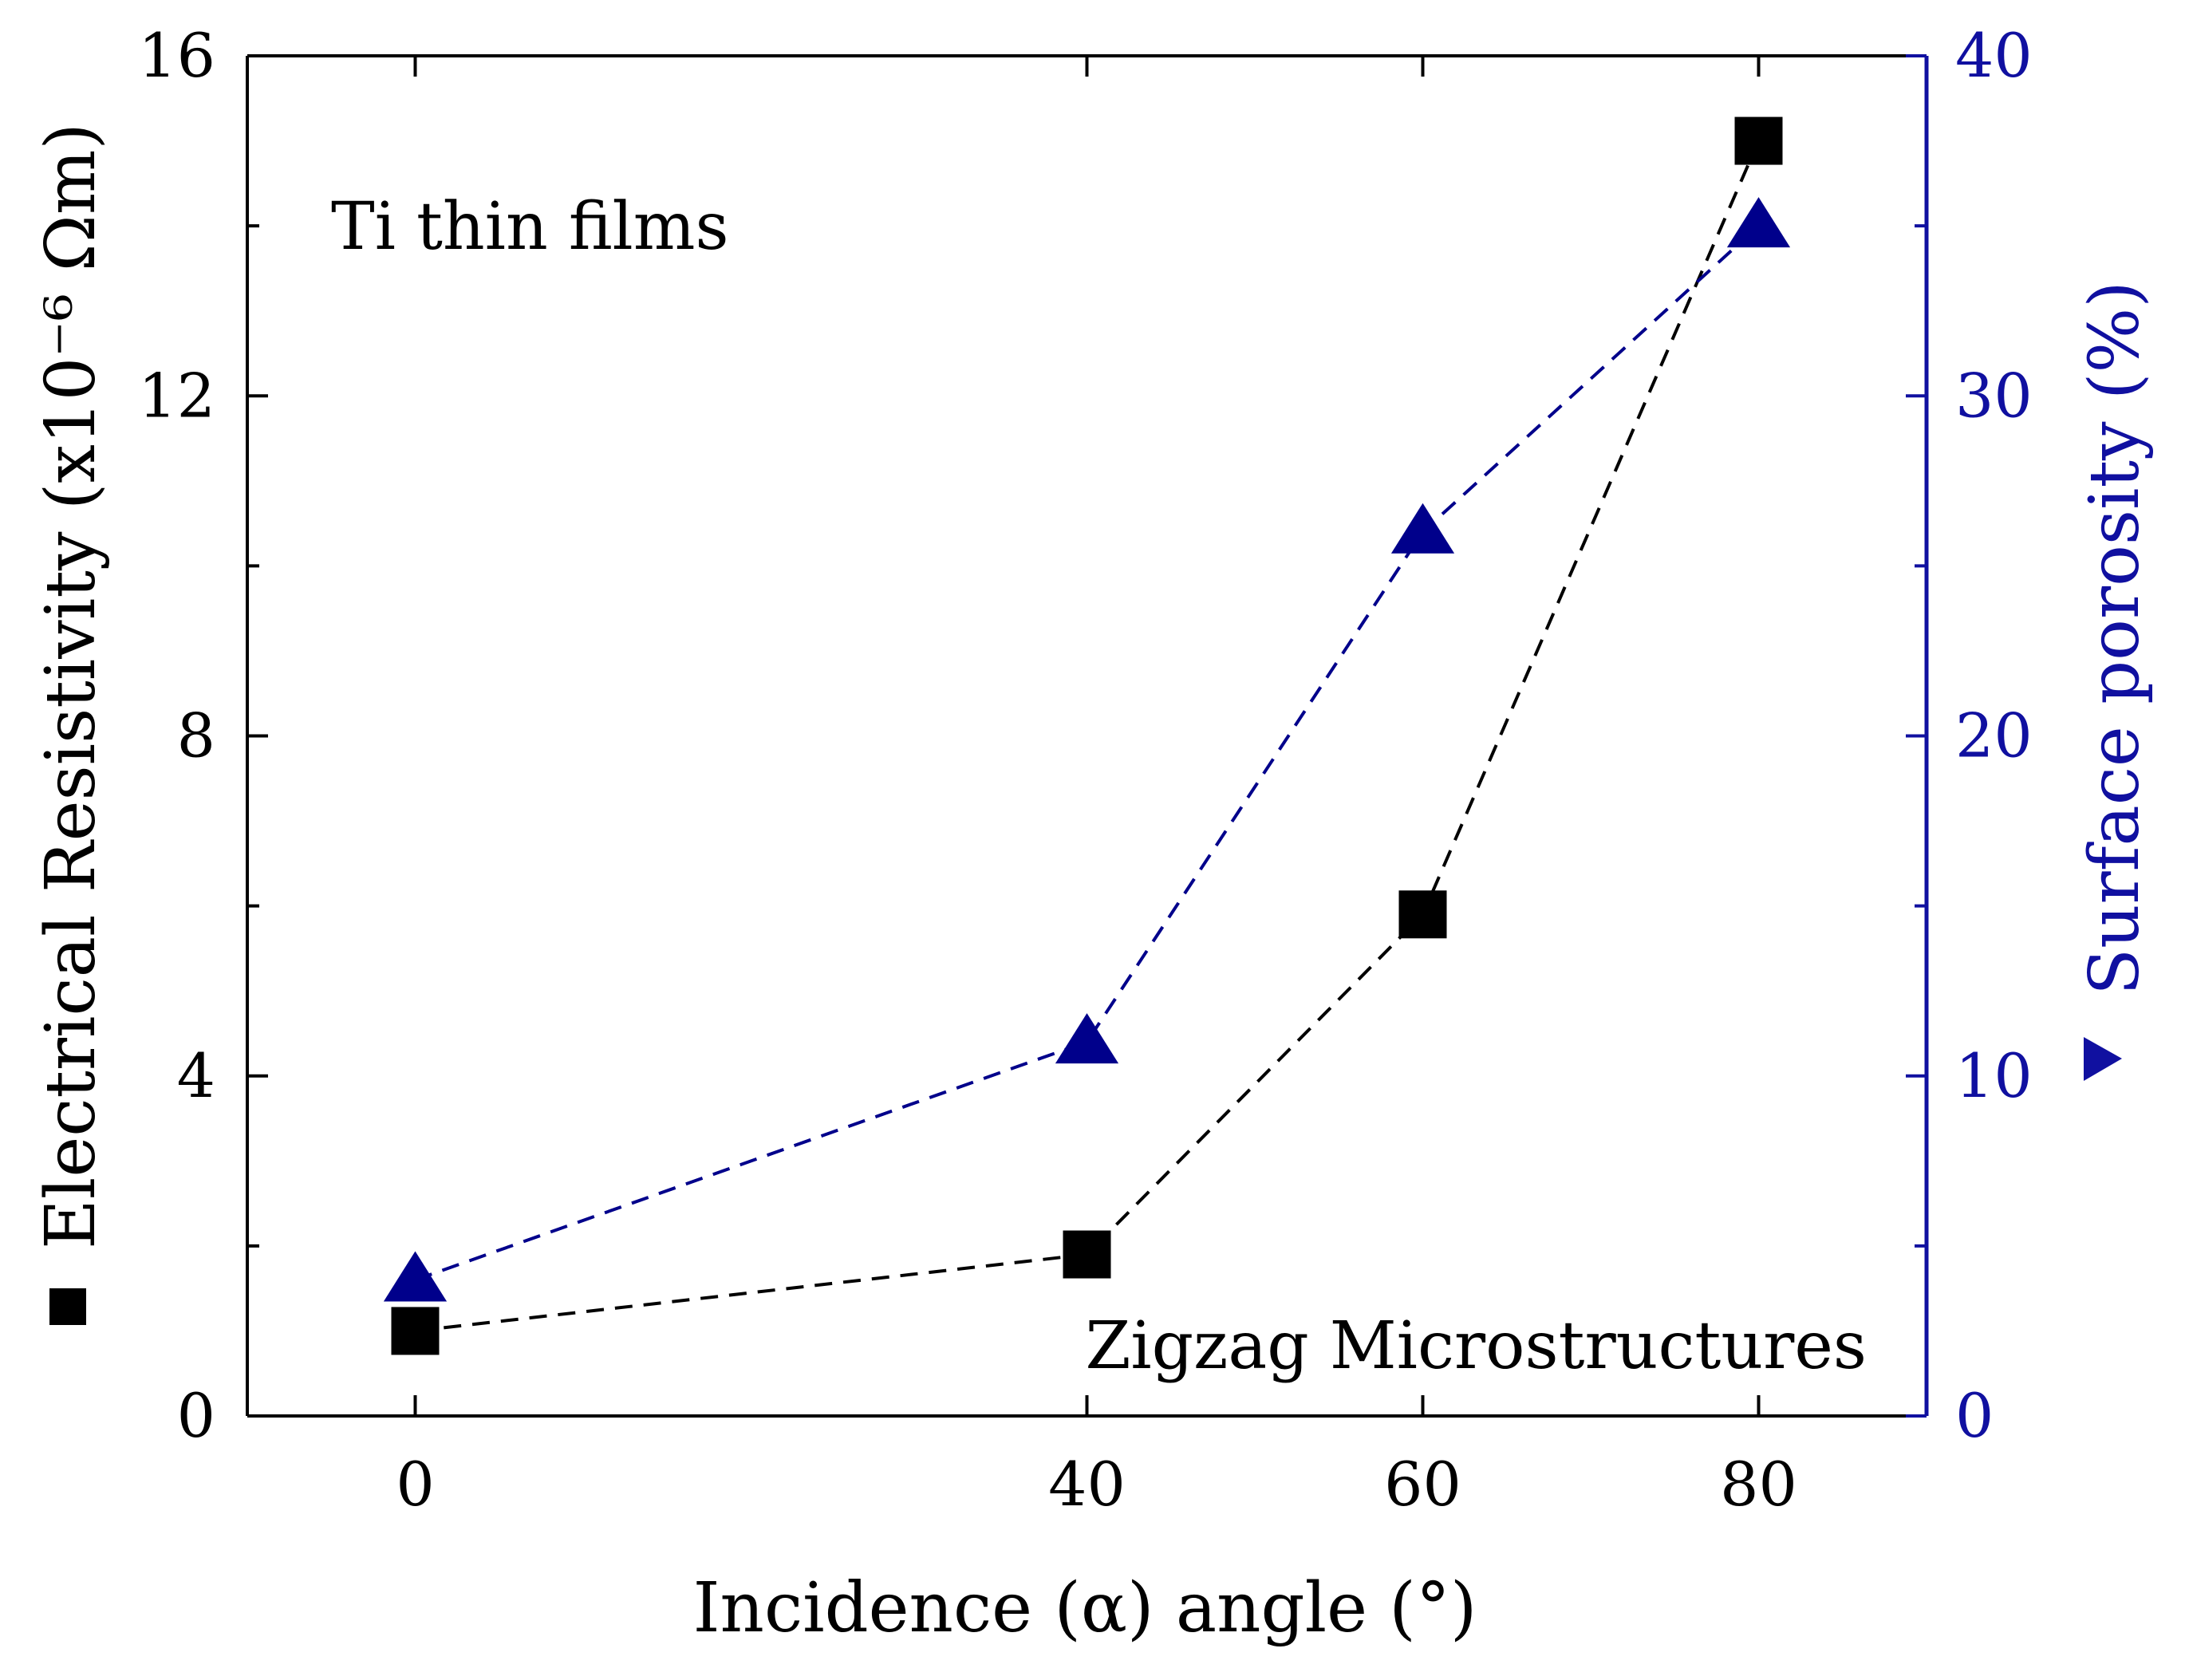 This screenshot has height=1680, width=2185. What do you see at coordinates (196, 735) in the screenshot?
I see `y-left-tick-label: 8` at bounding box center [196, 735].